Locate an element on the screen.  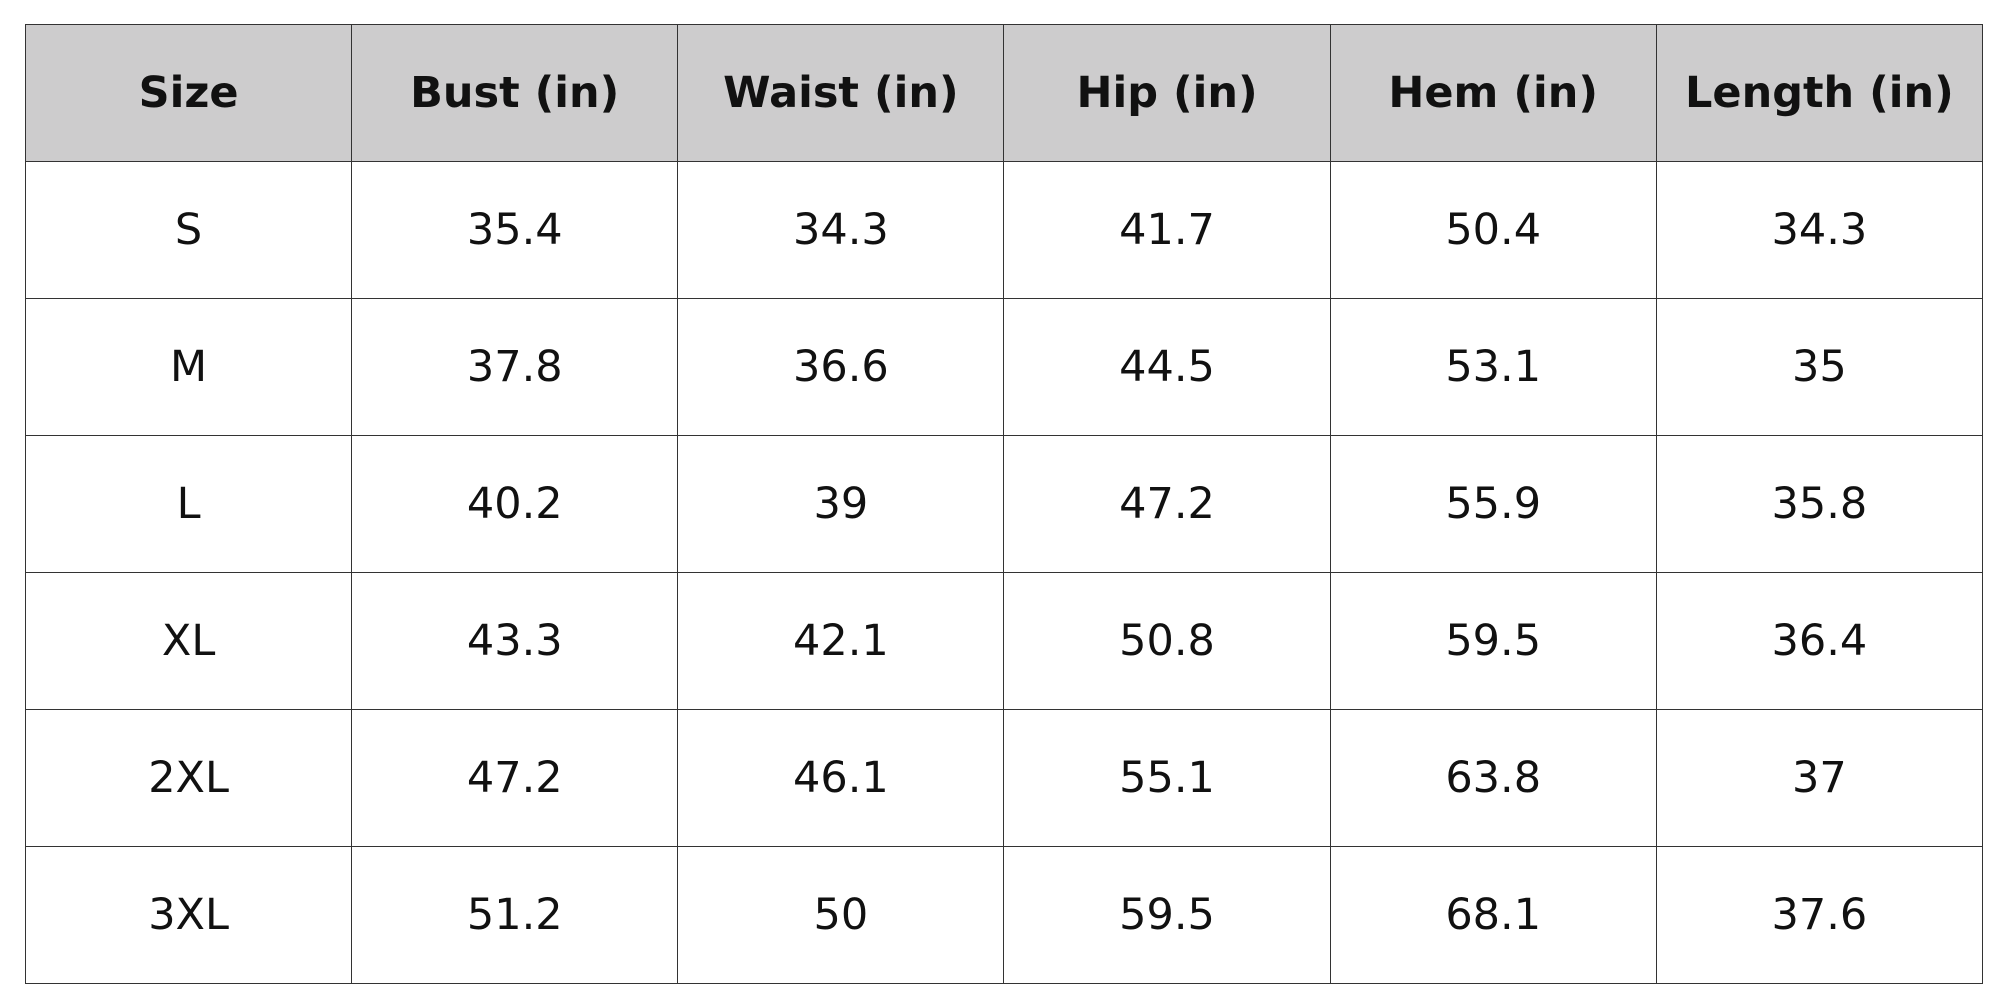
measurement-cell: 35.4 is located at coordinates (515, 230).